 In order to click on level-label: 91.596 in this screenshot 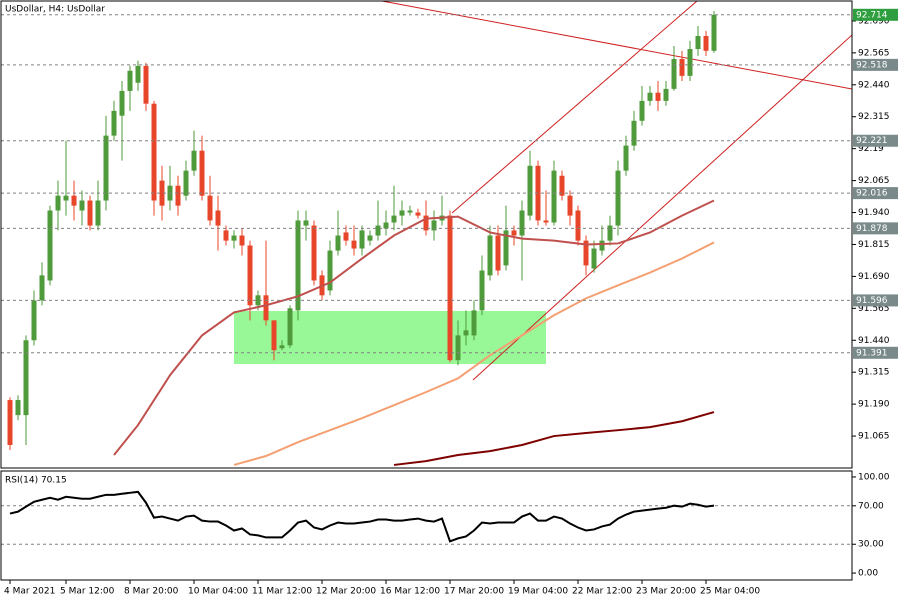, I will do `click(872, 301)`.